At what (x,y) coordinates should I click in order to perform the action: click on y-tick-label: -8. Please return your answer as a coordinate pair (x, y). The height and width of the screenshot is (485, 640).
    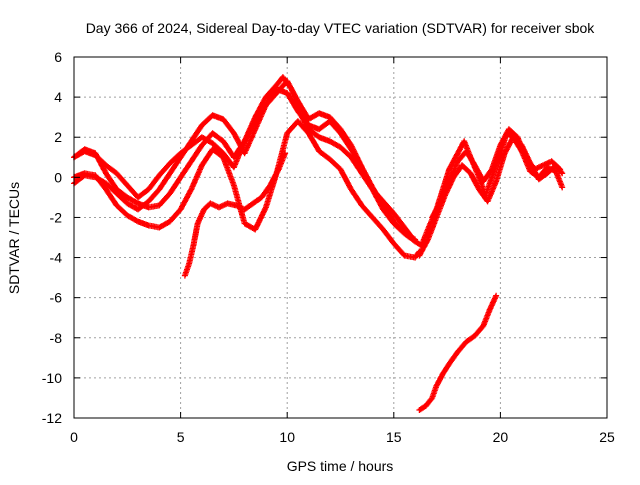
    Looking at the image, I should click on (56, 338).